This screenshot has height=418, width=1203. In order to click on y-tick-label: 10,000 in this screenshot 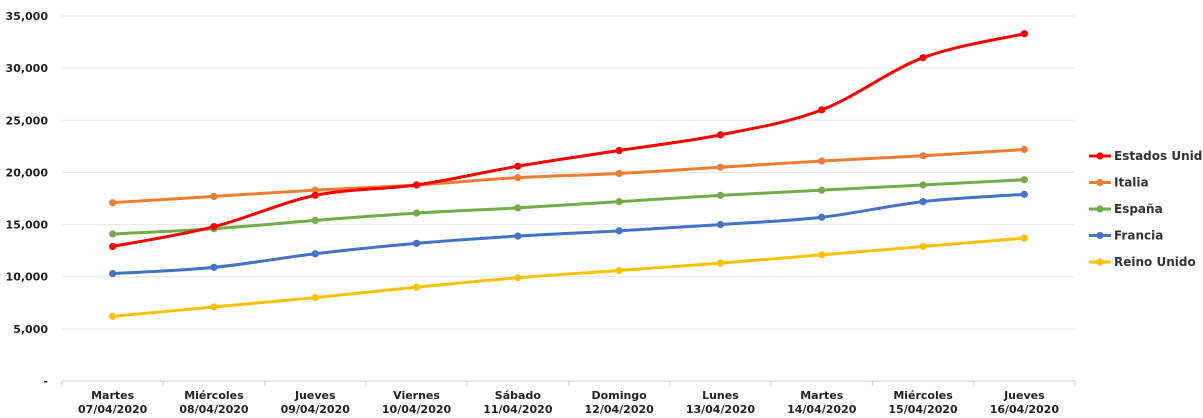, I will do `click(27, 277)`.